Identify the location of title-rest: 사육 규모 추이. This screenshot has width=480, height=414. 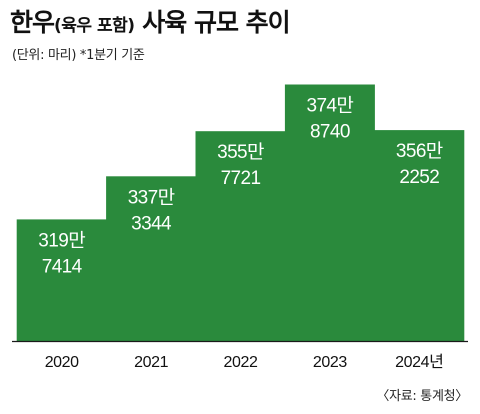
(212, 22).